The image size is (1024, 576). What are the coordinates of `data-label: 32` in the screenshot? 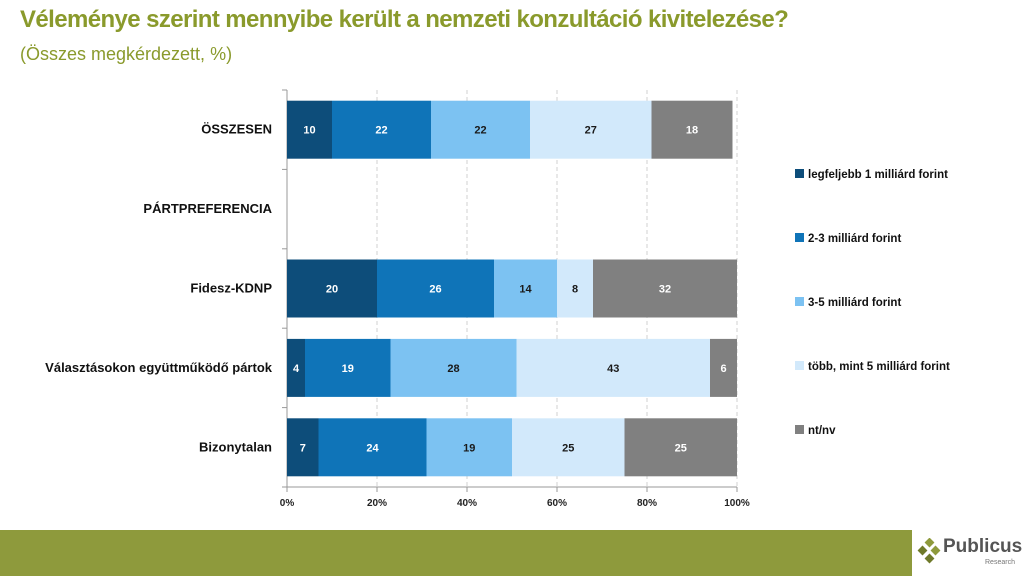 It's located at (665, 290).